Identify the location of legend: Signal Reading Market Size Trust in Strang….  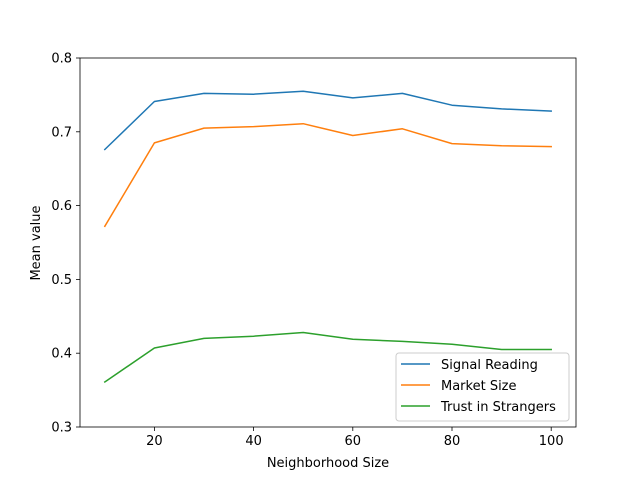
(482, 387).